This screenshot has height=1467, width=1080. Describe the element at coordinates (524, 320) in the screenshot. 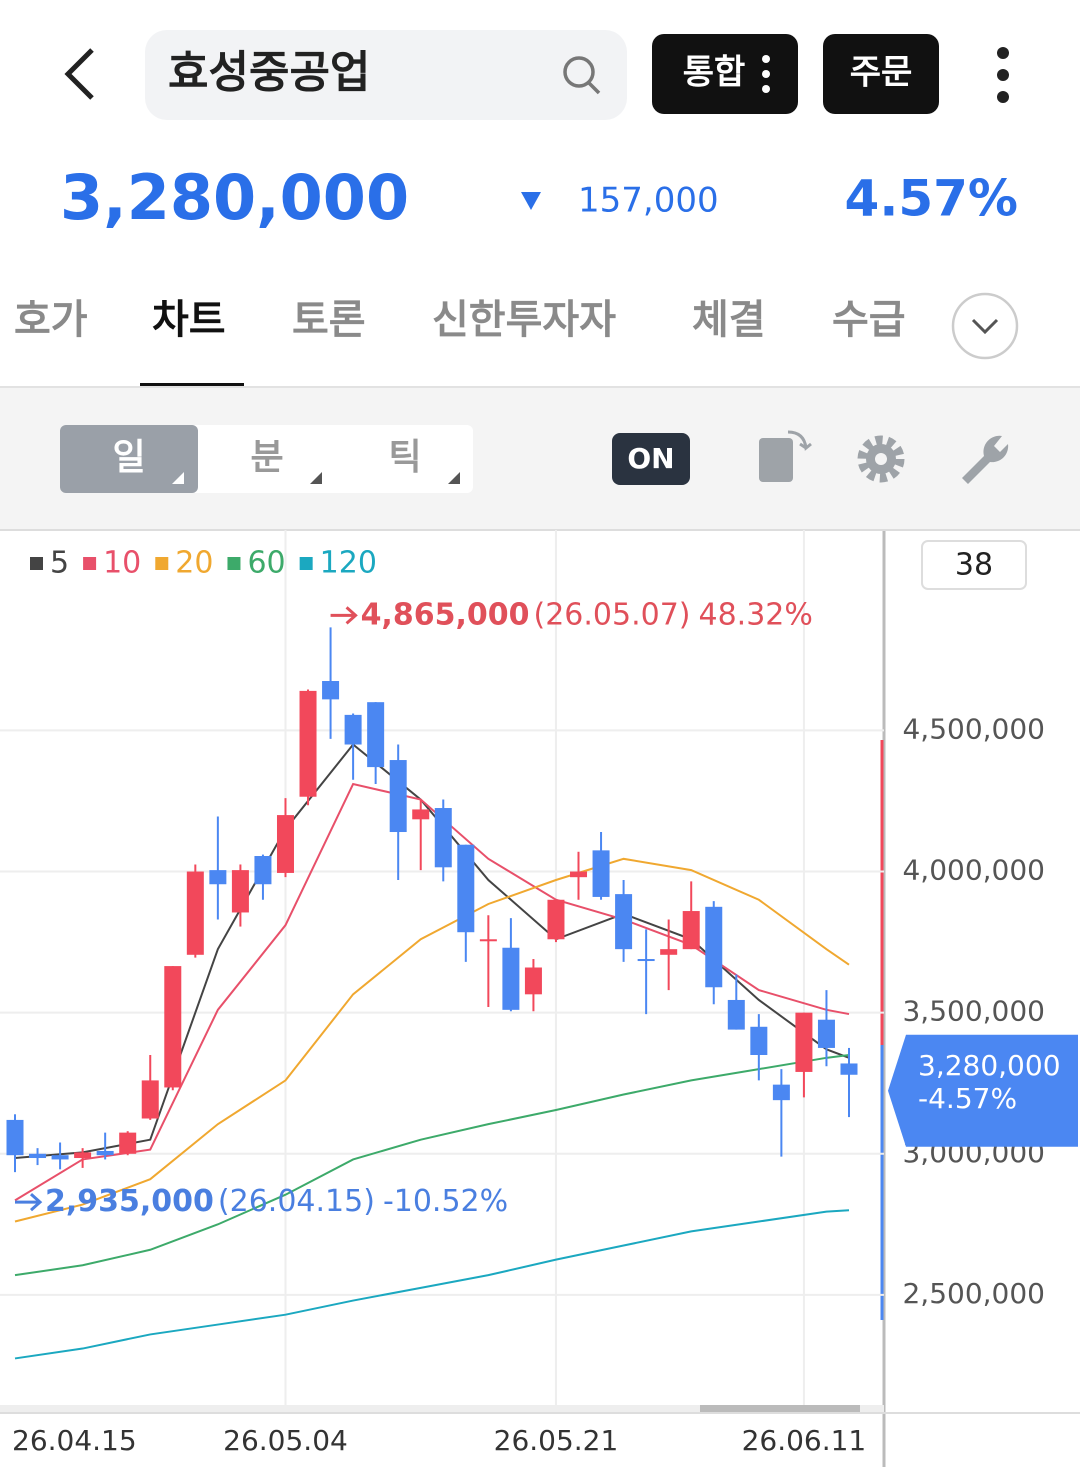

I see `tab: 신한투자자` at that location.